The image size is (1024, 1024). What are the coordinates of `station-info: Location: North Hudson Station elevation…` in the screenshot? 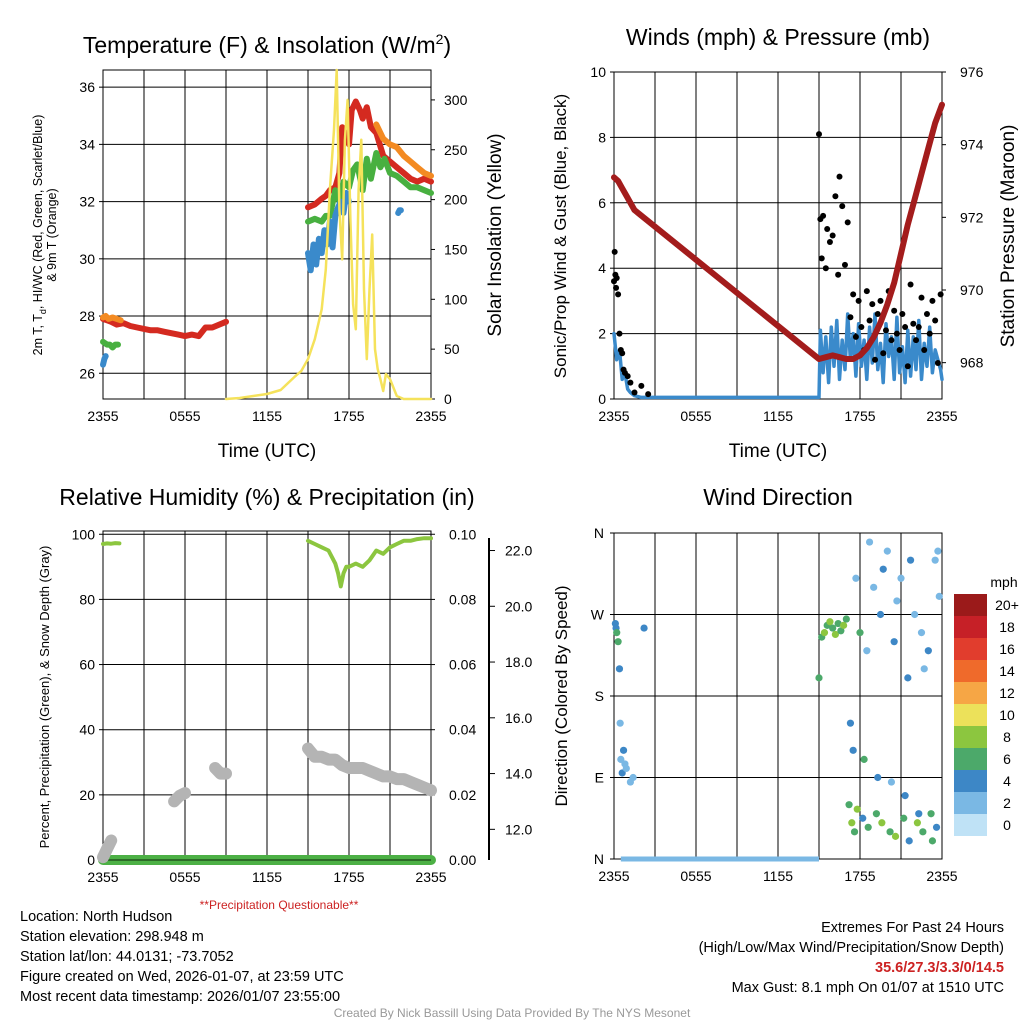 It's located at (182, 957).